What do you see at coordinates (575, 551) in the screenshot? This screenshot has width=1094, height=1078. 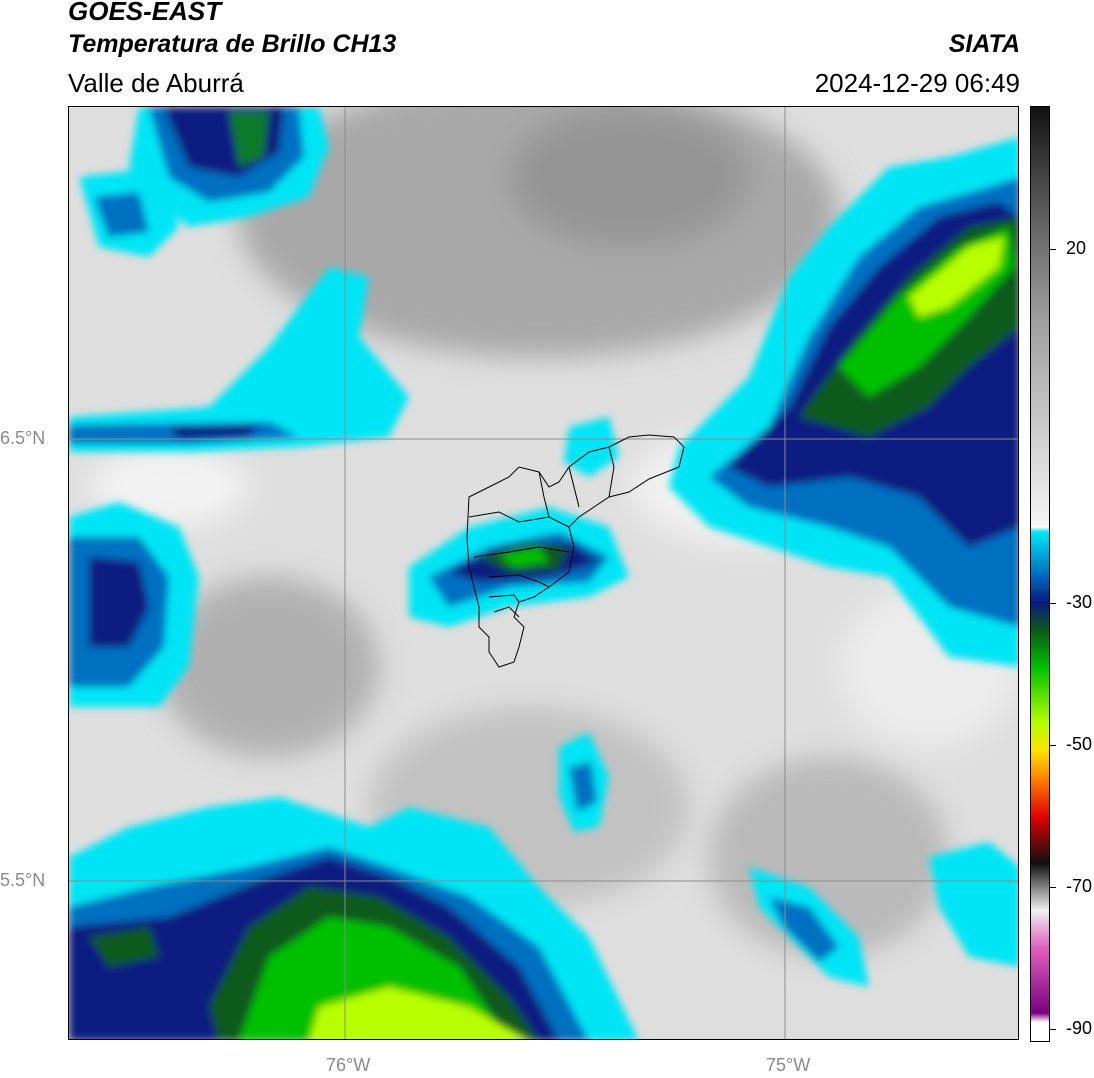 I see `municipal-boundaries` at bounding box center [575, 551].